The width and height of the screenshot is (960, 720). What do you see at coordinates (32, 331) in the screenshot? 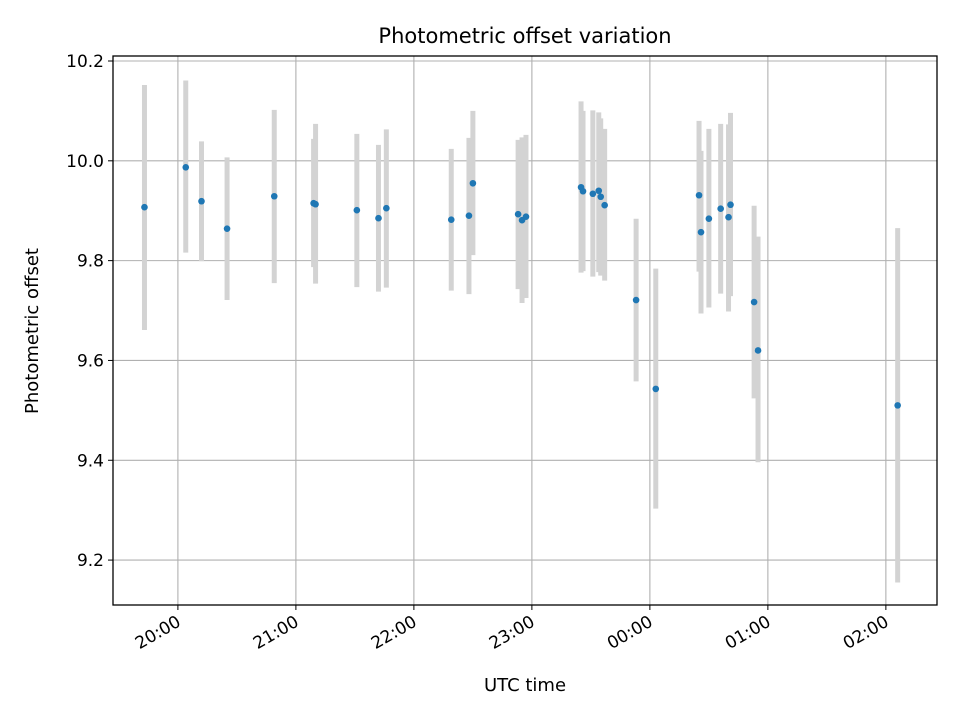
I see `y-axis-title: Photometric offset` at bounding box center [32, 331].